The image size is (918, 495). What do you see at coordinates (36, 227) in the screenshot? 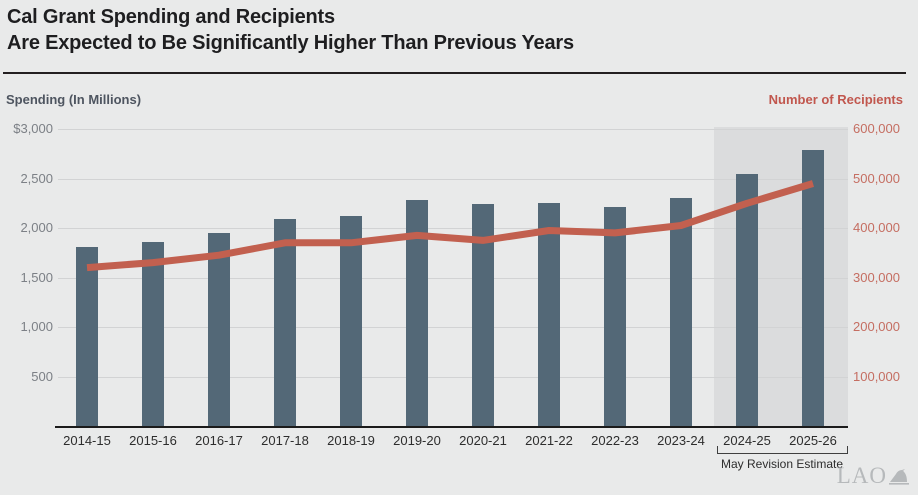
I see `left-axis-tick-label: 2,000` at bounding box center [36, 227].